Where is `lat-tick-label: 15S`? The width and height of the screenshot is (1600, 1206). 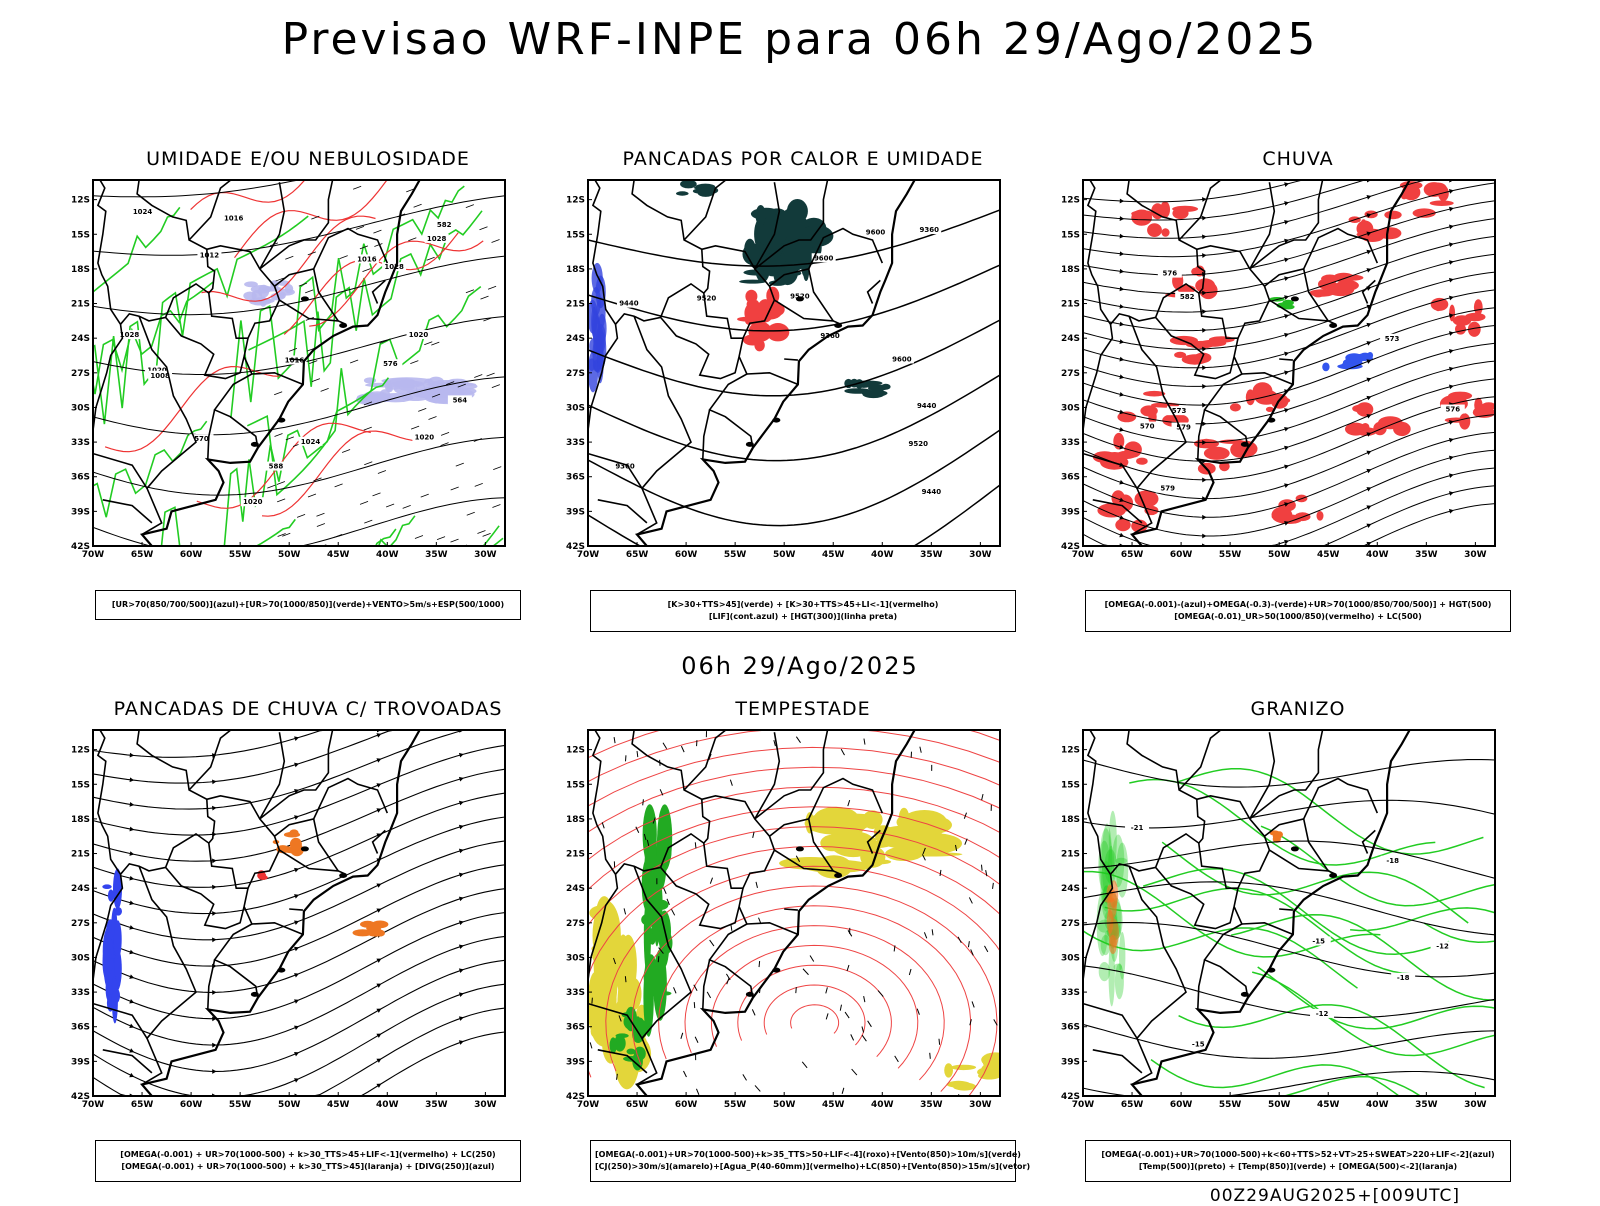 lat-tick-label: 15S is located at coordinates (1070, 785).